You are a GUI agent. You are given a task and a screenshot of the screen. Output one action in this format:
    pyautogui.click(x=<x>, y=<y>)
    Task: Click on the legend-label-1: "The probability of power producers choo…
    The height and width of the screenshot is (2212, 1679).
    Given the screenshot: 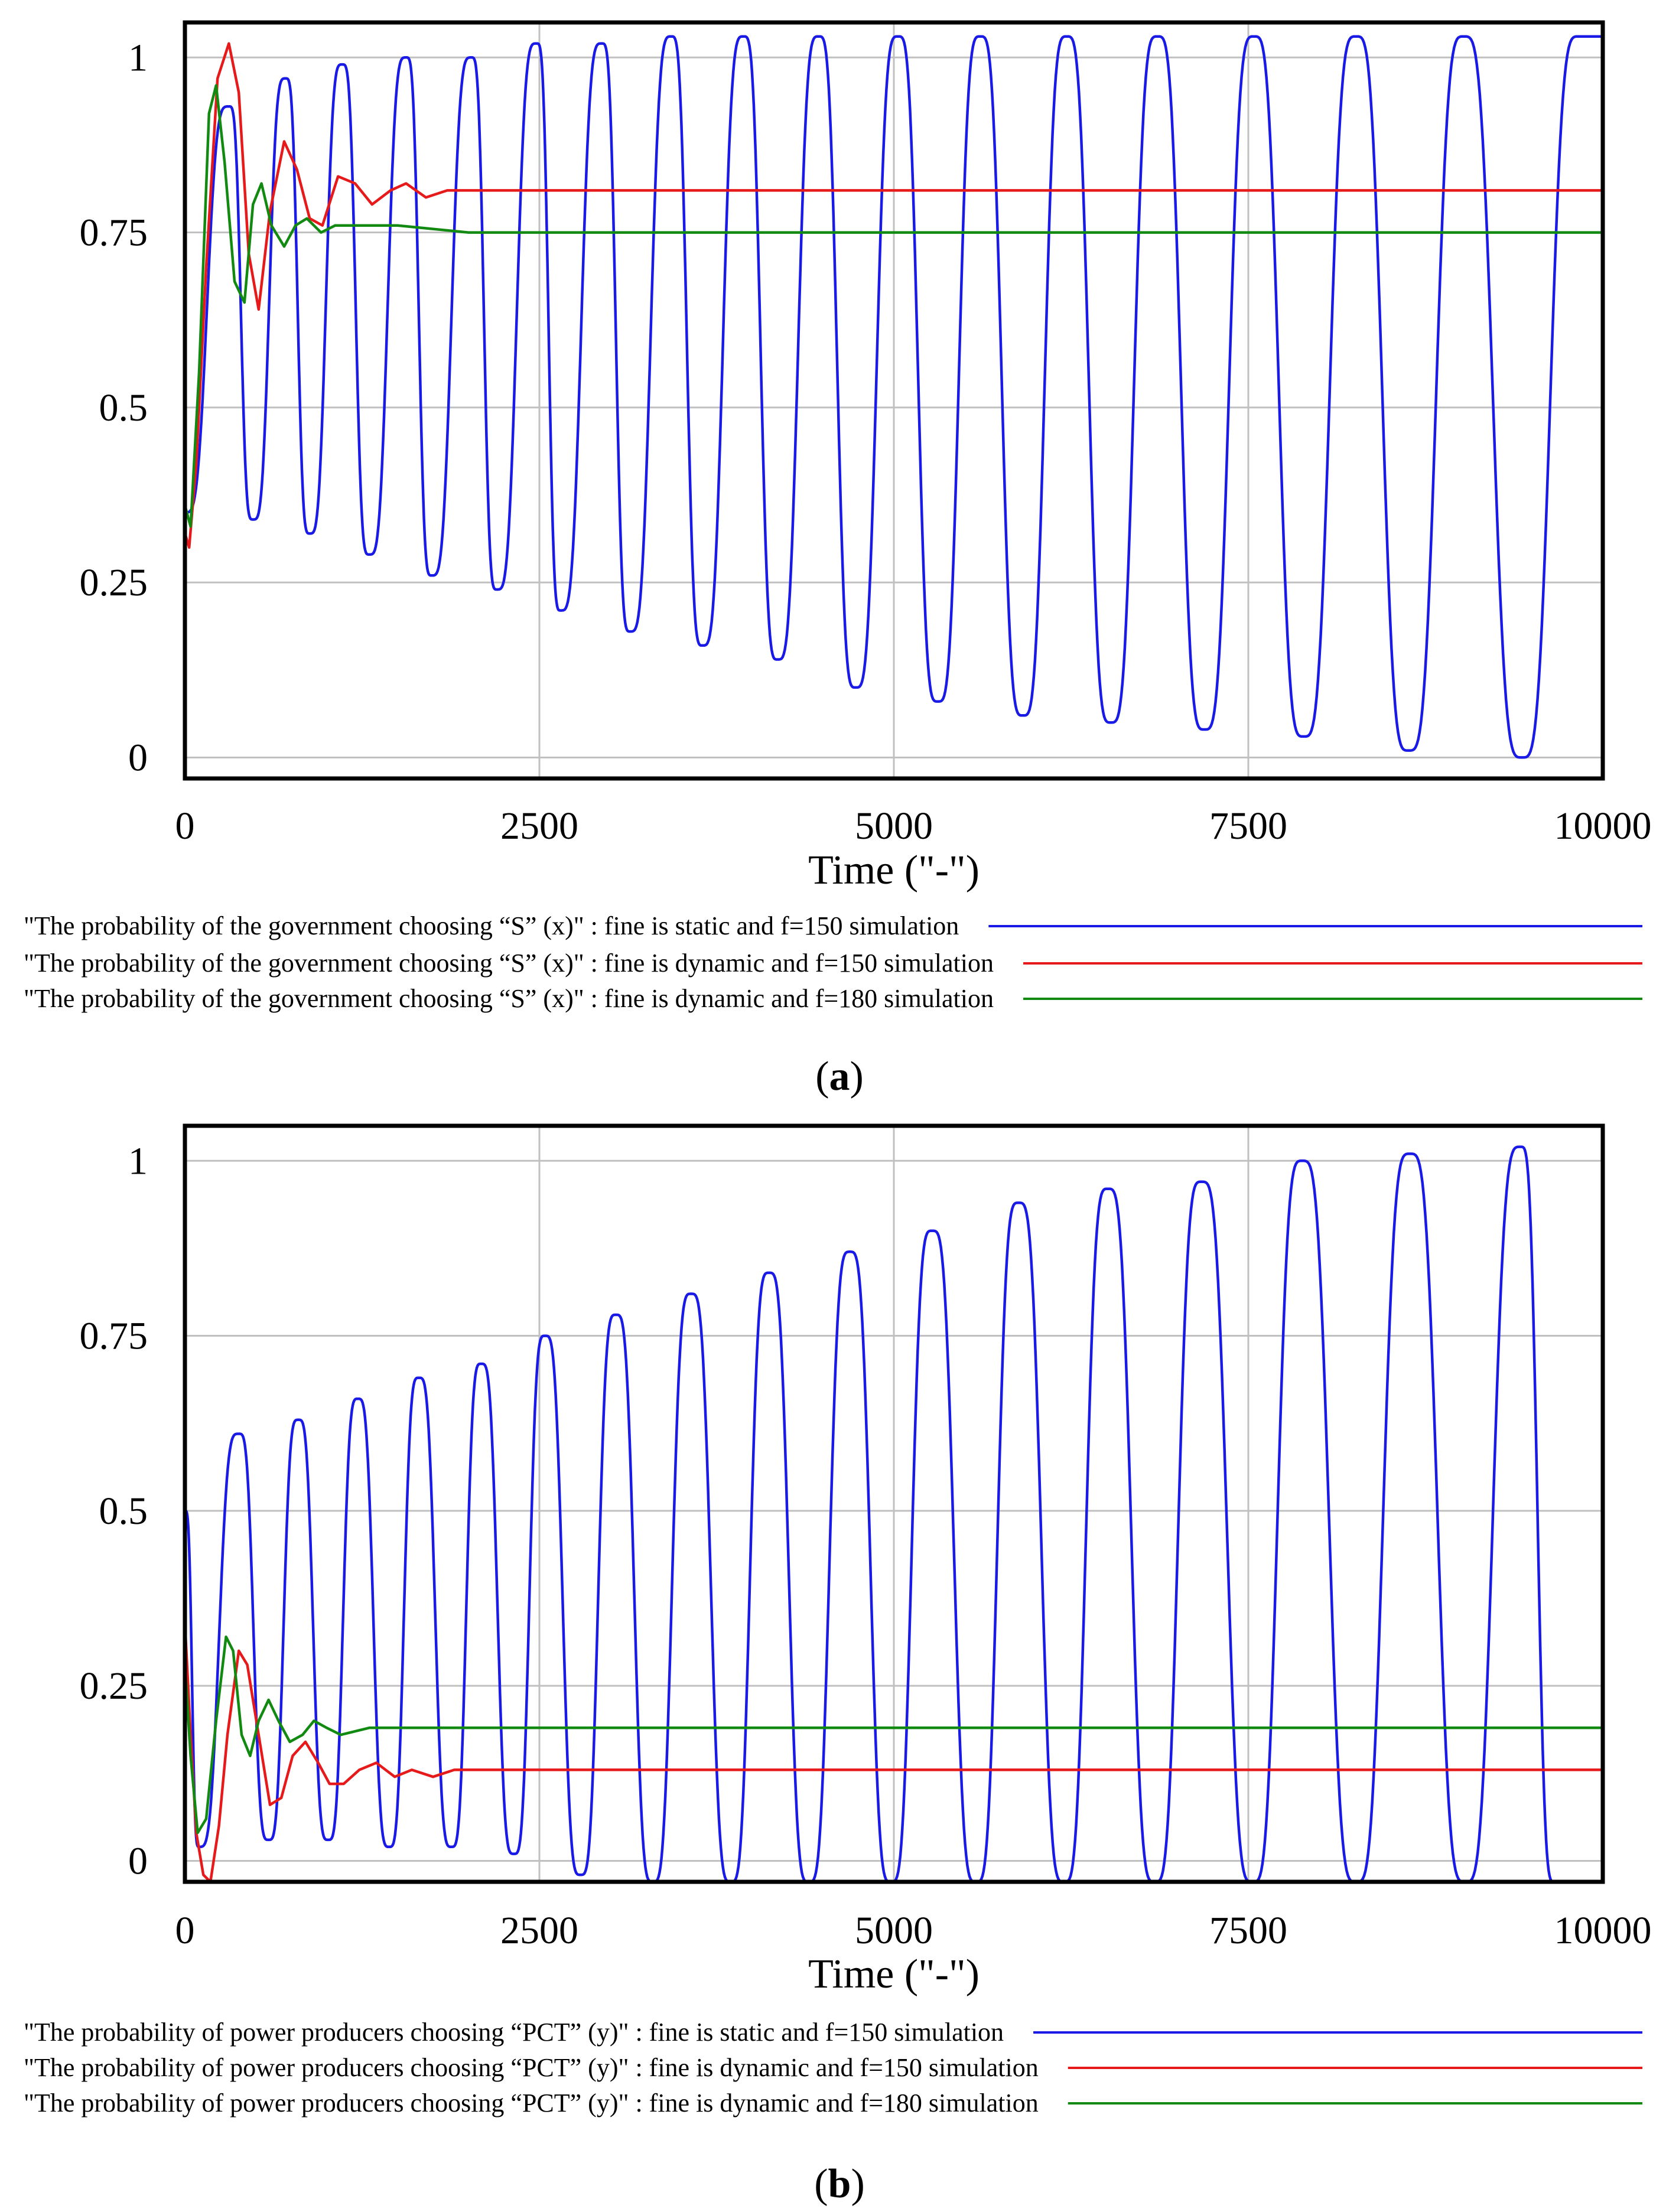 What is the action you would take?
    pyautogui.click(x=514, y=2032)
    